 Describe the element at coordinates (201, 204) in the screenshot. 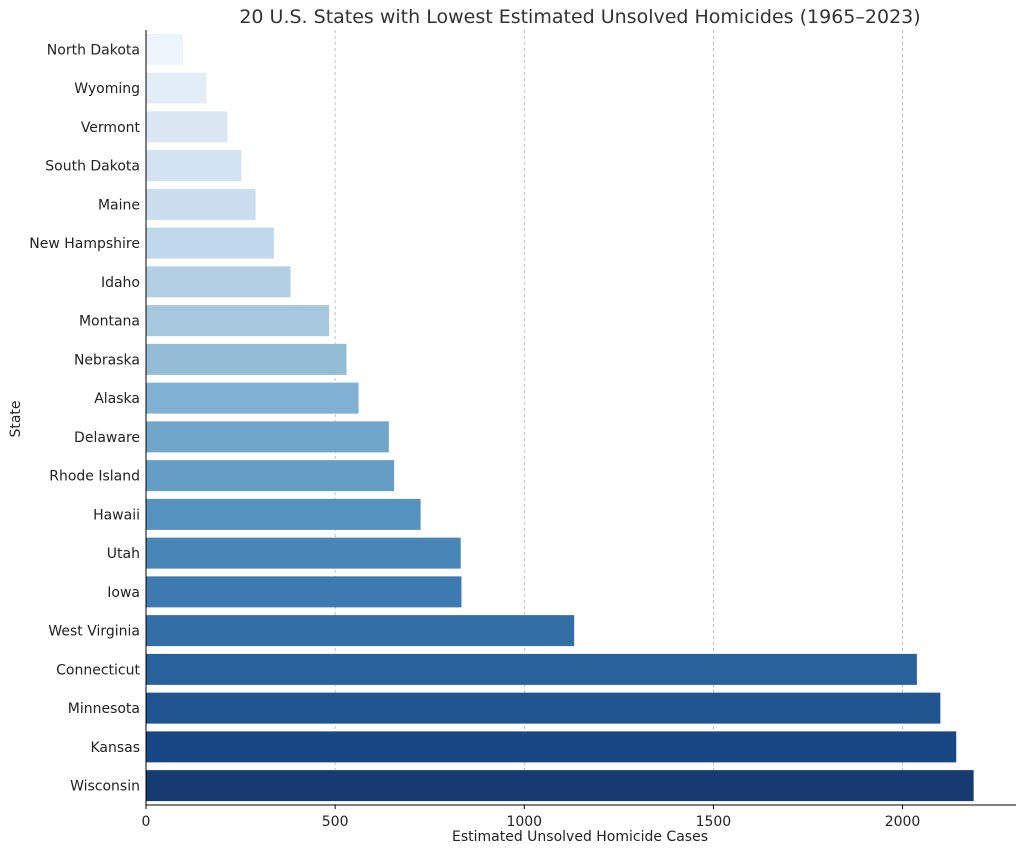

I see `bar-maine` at that location.